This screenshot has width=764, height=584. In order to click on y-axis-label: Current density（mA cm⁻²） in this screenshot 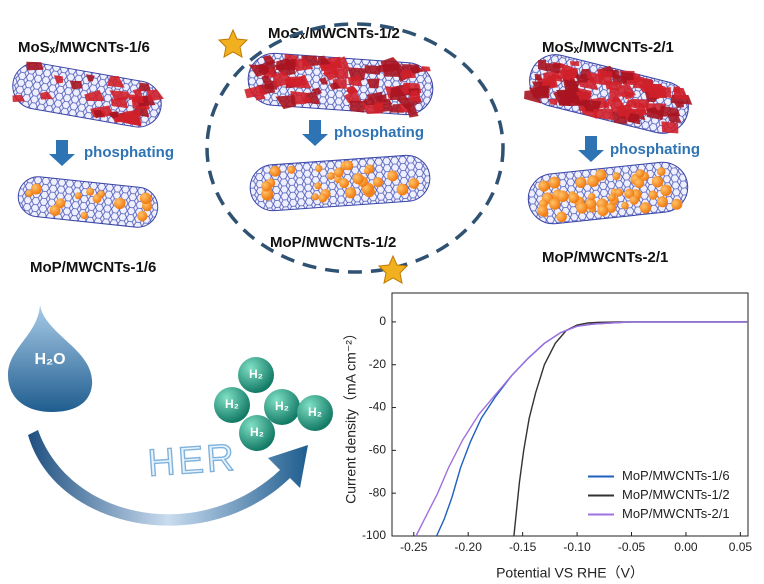, I will do `click(351, 415)`.